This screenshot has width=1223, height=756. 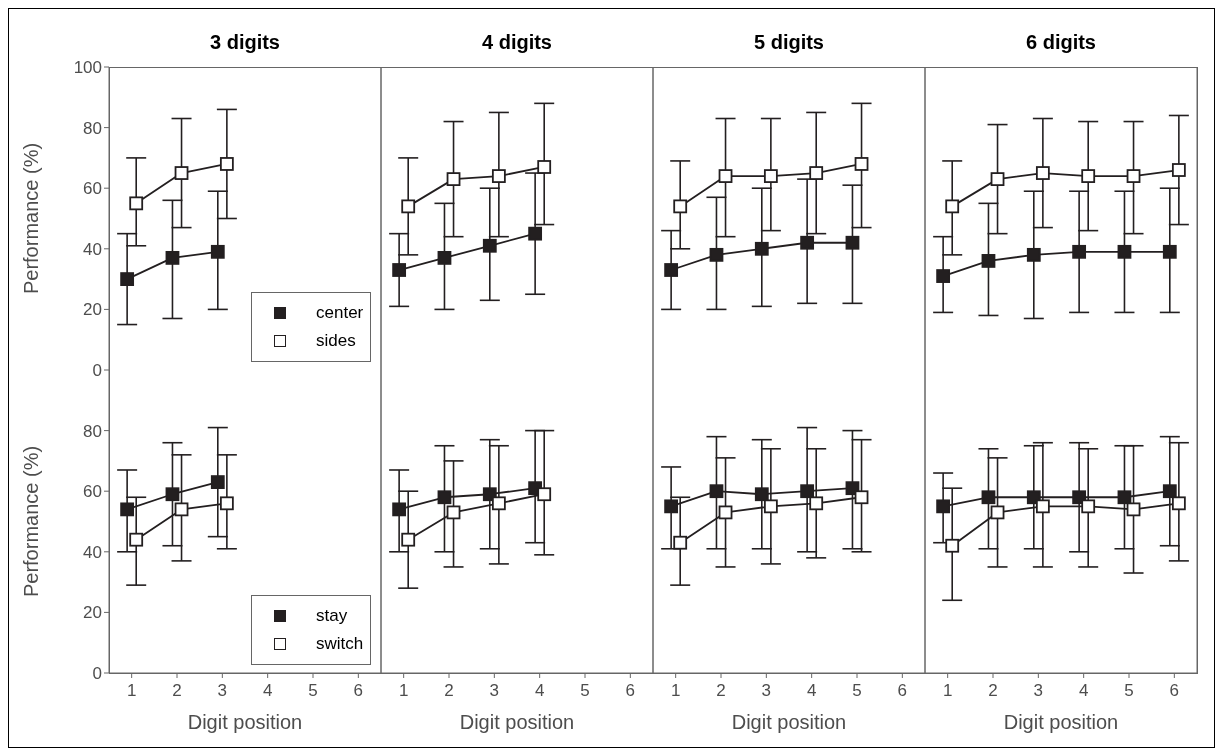 What do you see at coordinates (332, 616) in the screenshot?
I see `legend-label: stay` at bounding box center [332, 616].